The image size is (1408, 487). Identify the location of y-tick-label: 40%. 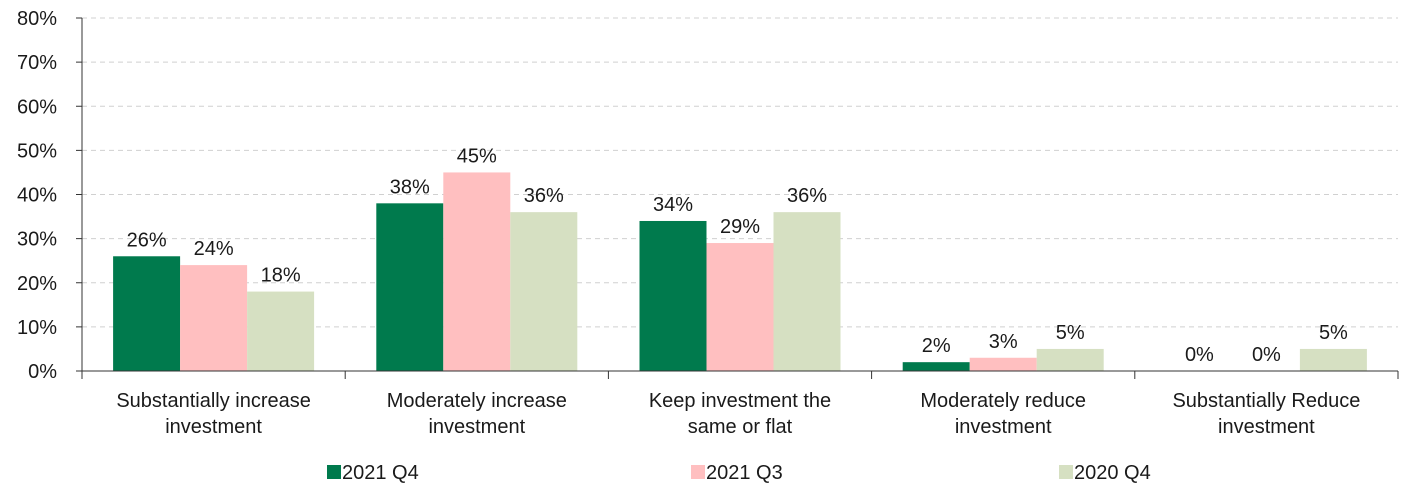
(37, 196).